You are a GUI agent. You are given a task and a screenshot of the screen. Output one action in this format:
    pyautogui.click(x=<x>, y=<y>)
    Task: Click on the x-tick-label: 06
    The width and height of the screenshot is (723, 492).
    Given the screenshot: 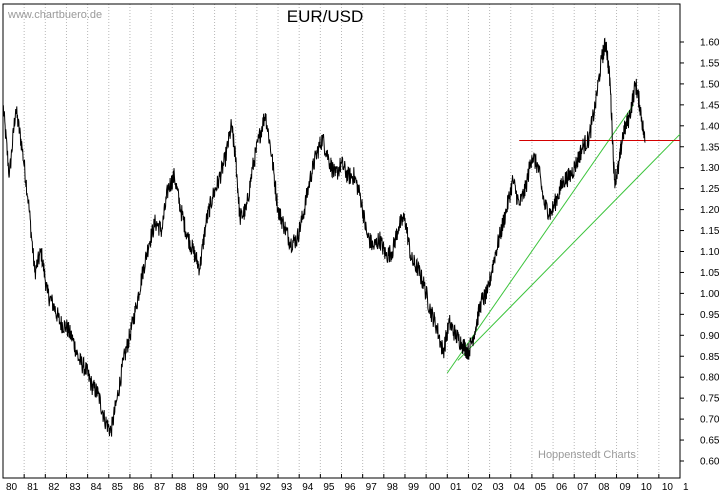 What is the action you would take?
    pyautogui.click(x=562, y=487)
    